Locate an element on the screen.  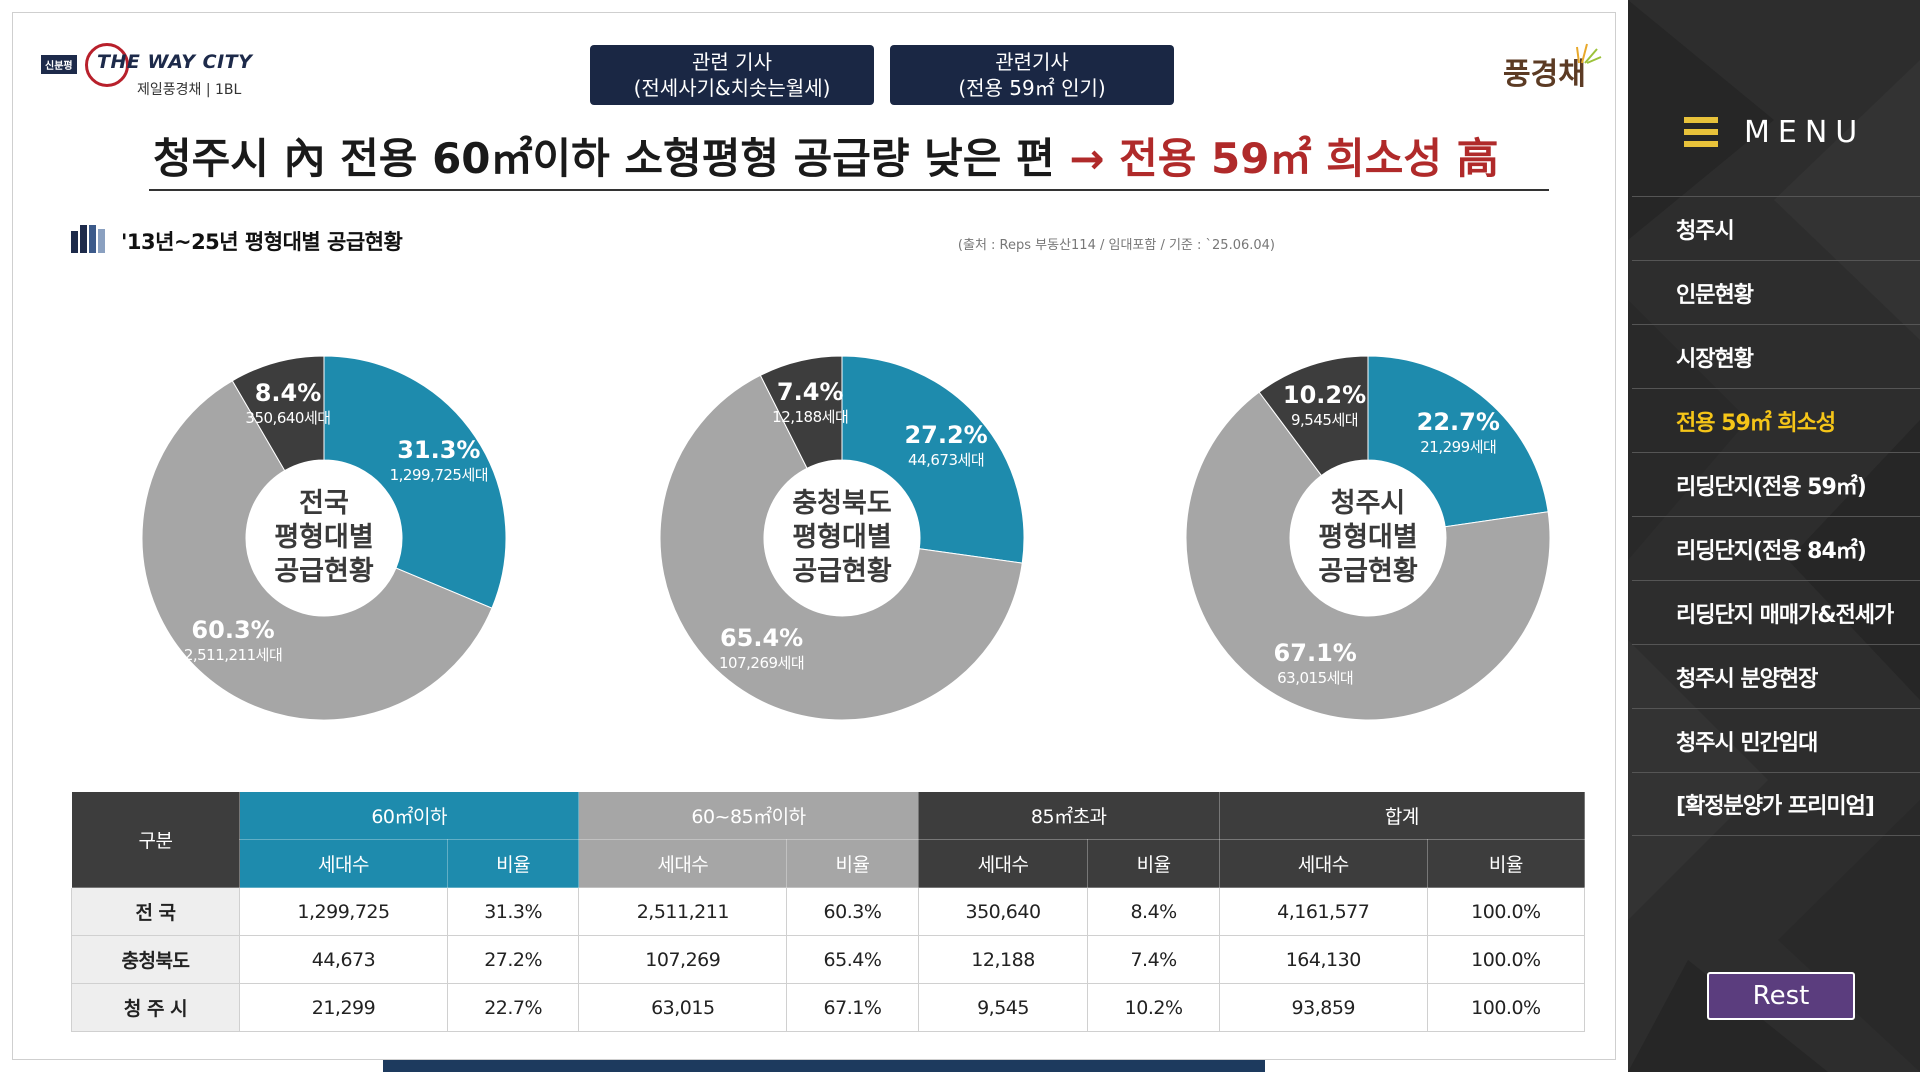
slice-count: 350,640세대 is located at coordinates (288, 417).